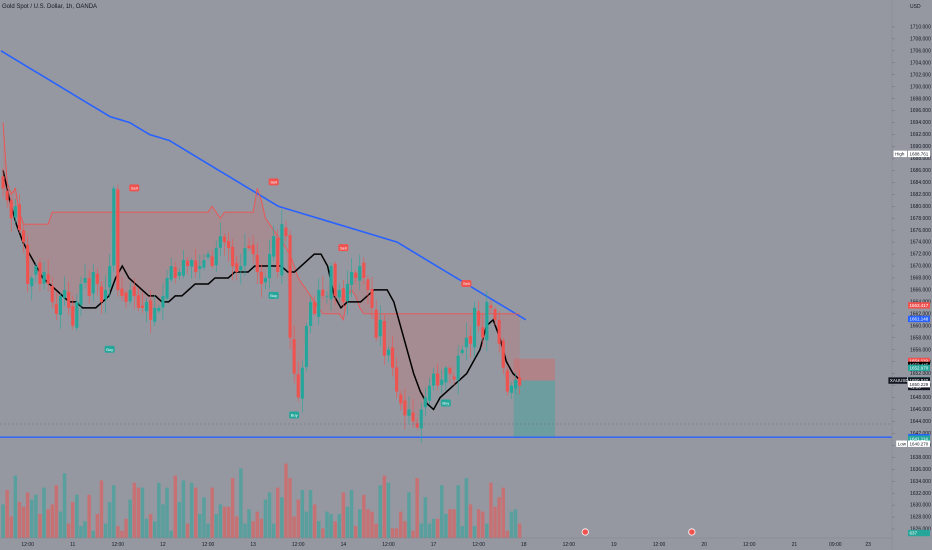 Image resolution: width=932 pixels, height=550 pixels. Describe the element at coordinates (72, 545) in the screenshot. I see `time-tick-label: 11` at that location.